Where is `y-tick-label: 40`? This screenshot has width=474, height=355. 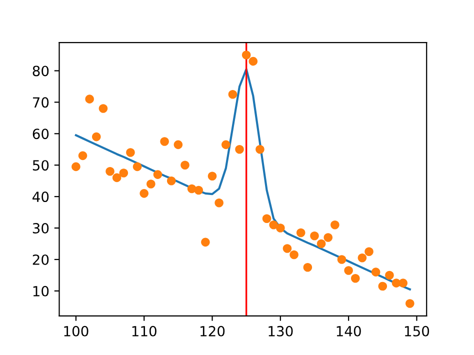
y-tick-label: 40 is located at coordinates (40, 197).